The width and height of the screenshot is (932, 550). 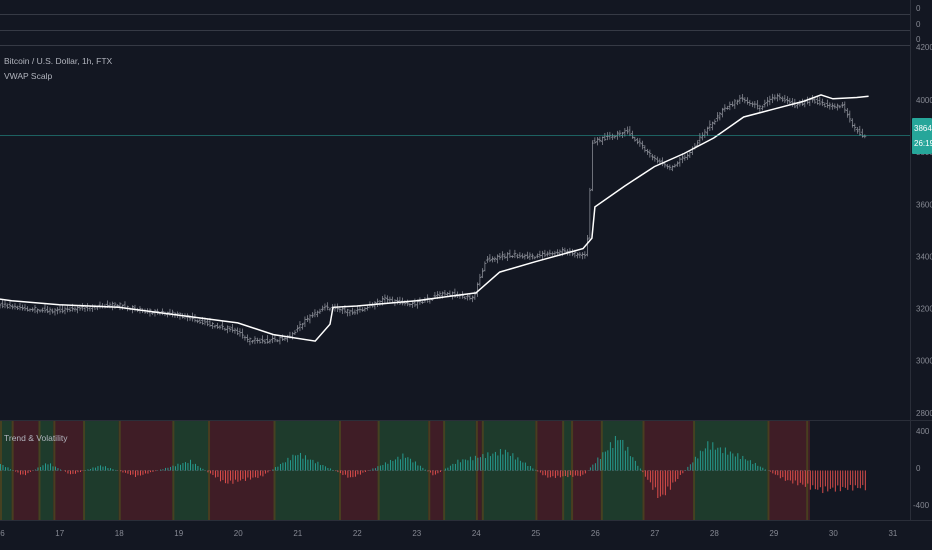 I want to click on time-axis-label: 19, so click(x=178, y=533).